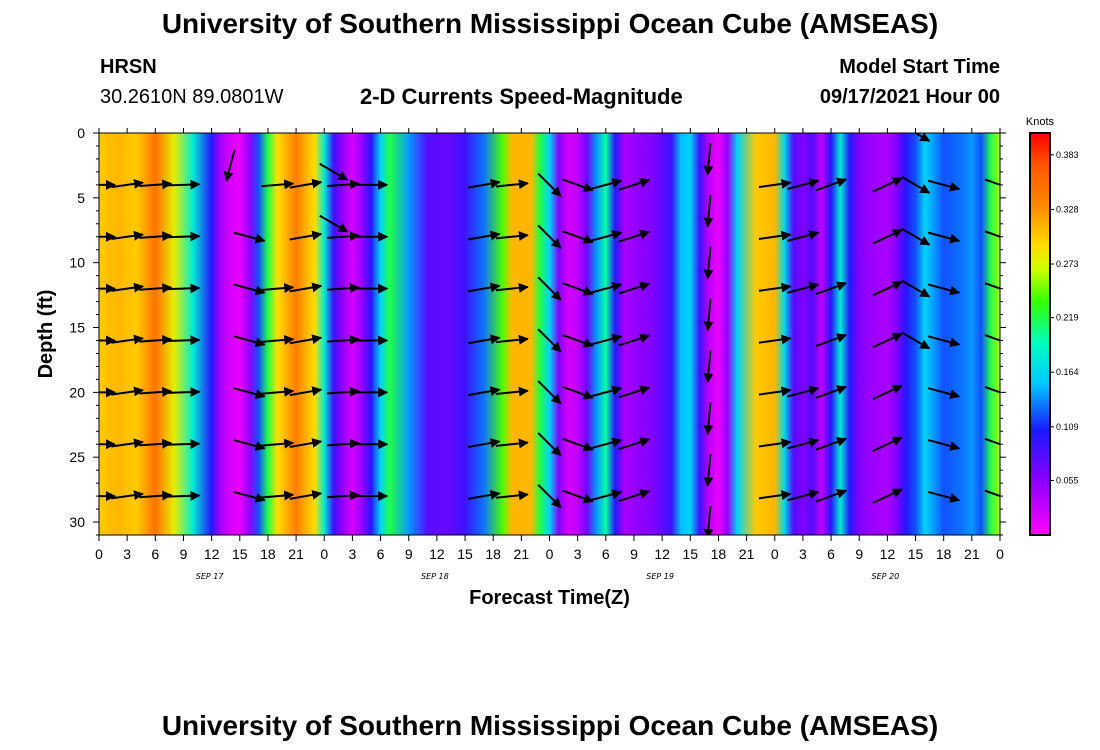 The height and width of the screenshot is (750, 1100). I want to click on colorbar-tick-label: 0.328, so click(1067, 209).